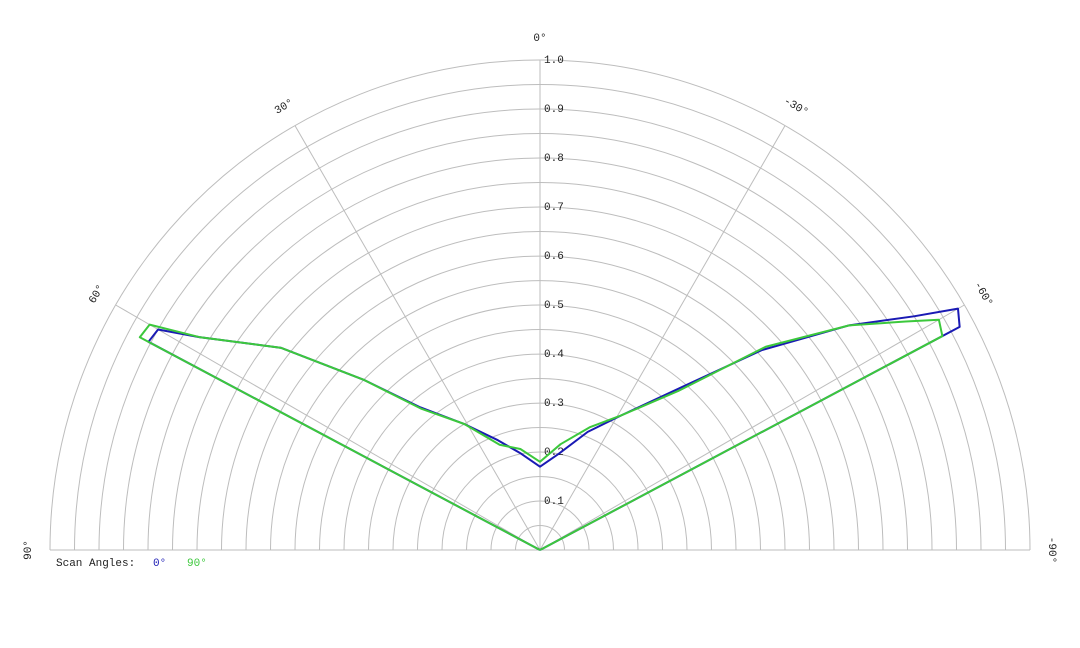  I want to click on r-tick-label: 0.4, so click(554, 355).